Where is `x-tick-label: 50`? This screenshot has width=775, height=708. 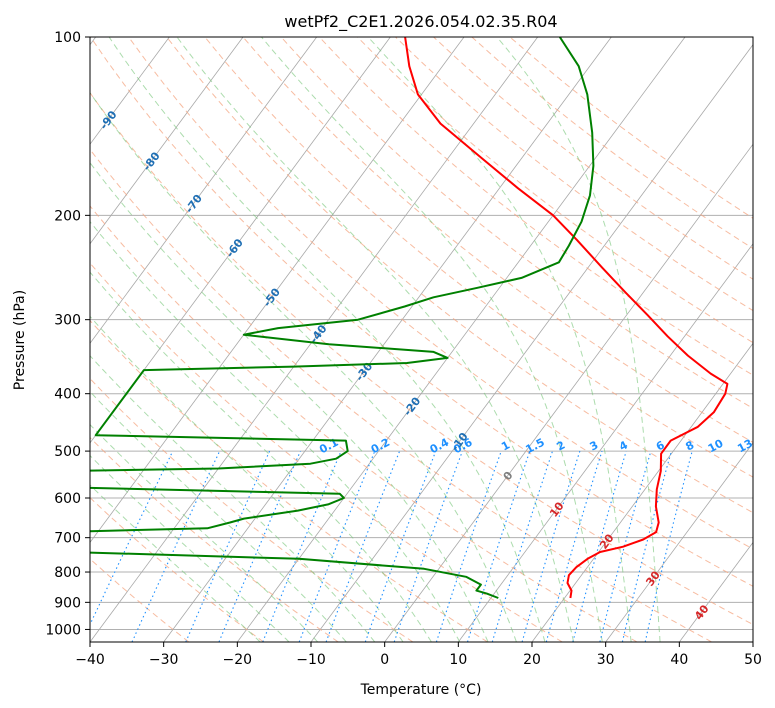 x-tick-label: 50 is located at coordinates (753, 660).